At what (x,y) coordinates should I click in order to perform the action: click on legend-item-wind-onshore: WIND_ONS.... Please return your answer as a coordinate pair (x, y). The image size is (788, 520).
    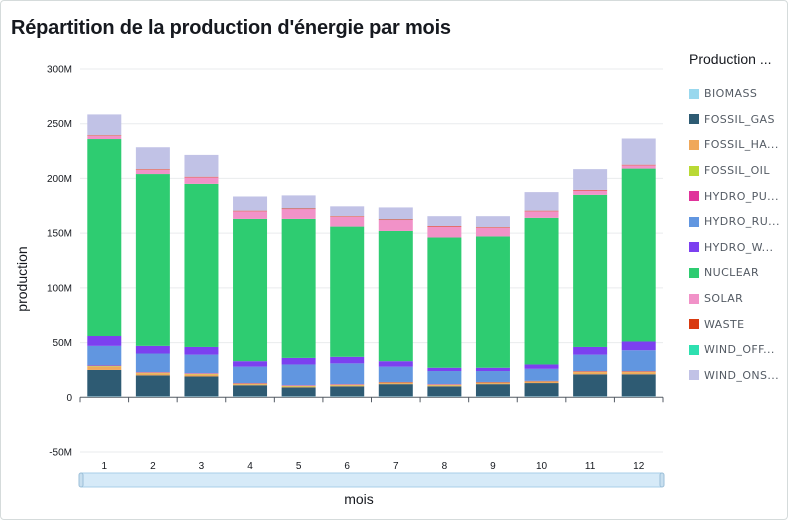
    Looking at the image, I should click on (736, 376).